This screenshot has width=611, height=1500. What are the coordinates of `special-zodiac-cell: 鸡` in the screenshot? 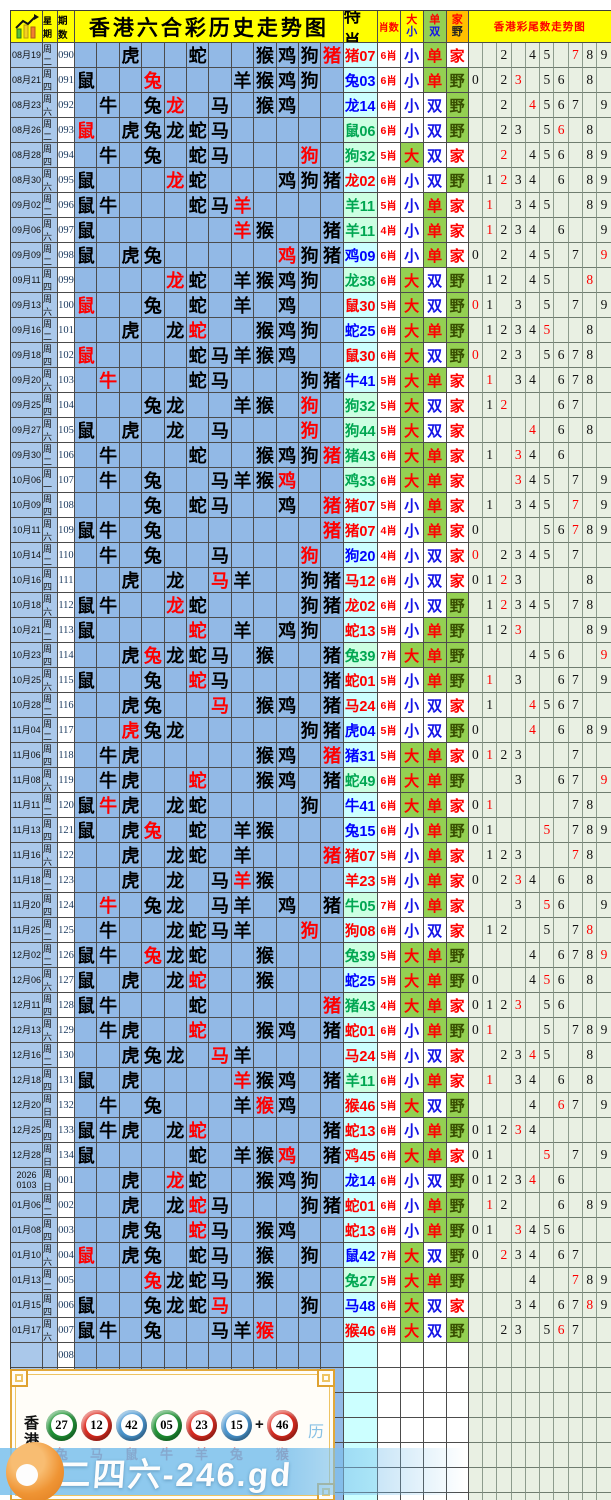 It's located at (287, 255).